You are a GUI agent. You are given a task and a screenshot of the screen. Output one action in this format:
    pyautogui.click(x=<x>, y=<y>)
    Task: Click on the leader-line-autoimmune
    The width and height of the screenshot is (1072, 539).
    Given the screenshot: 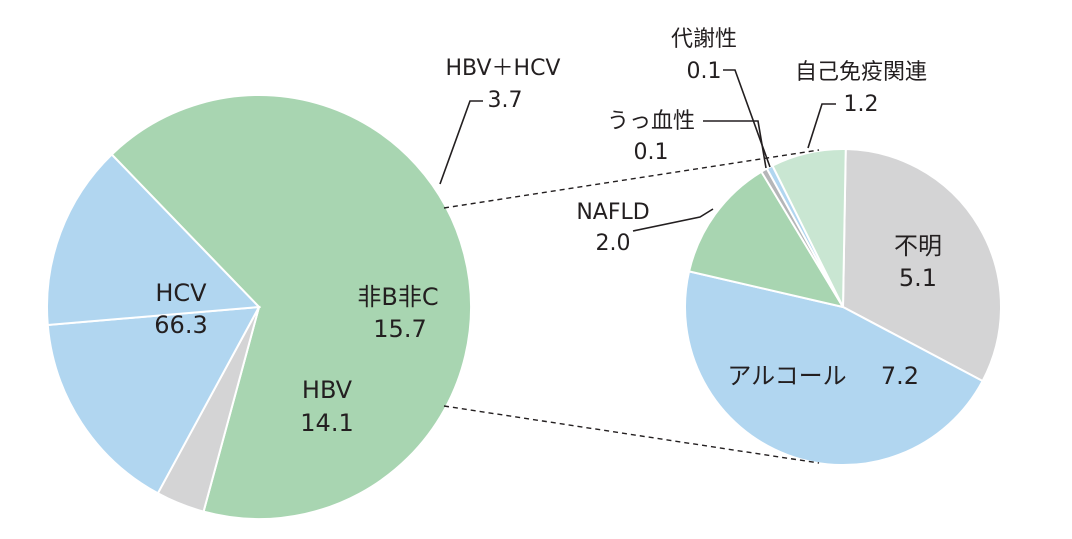 What is the action you would take?
    pyautogui.click(x=821, y=126)
    